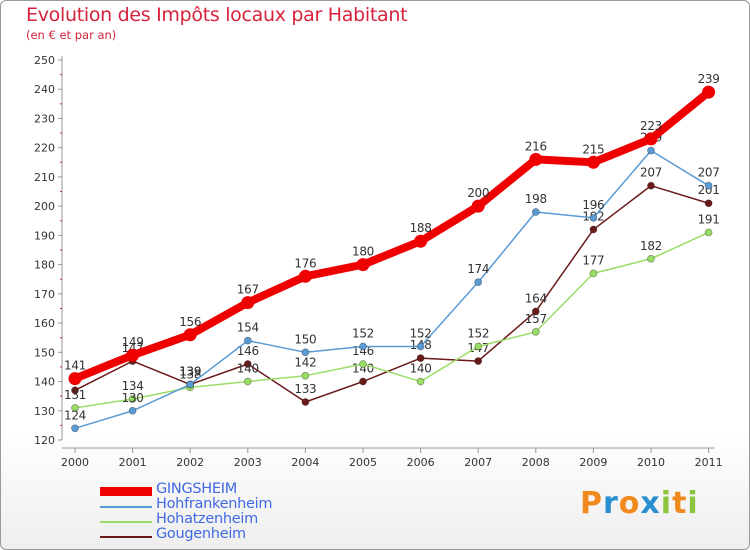 The height and width of the screenshot is (550, 750). Describe the element at coordinates (593, 260) in the screenshot. I see `data-label: 177` at that location.